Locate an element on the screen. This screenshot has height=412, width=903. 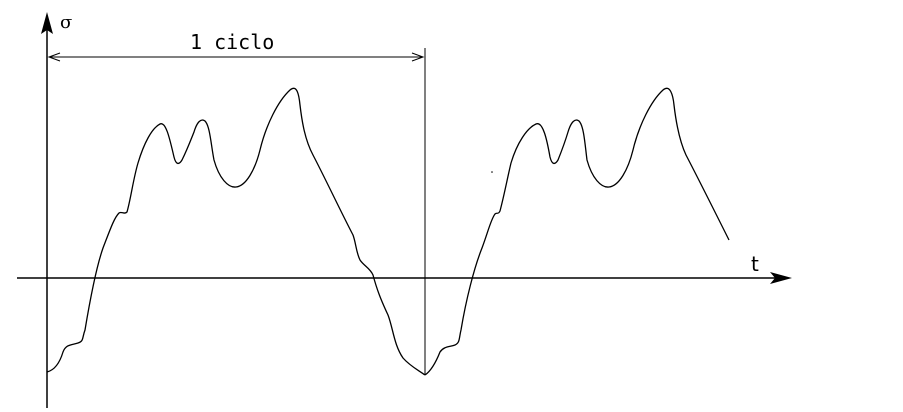
y-axis-label: σ is located at coordinates (66, 22).